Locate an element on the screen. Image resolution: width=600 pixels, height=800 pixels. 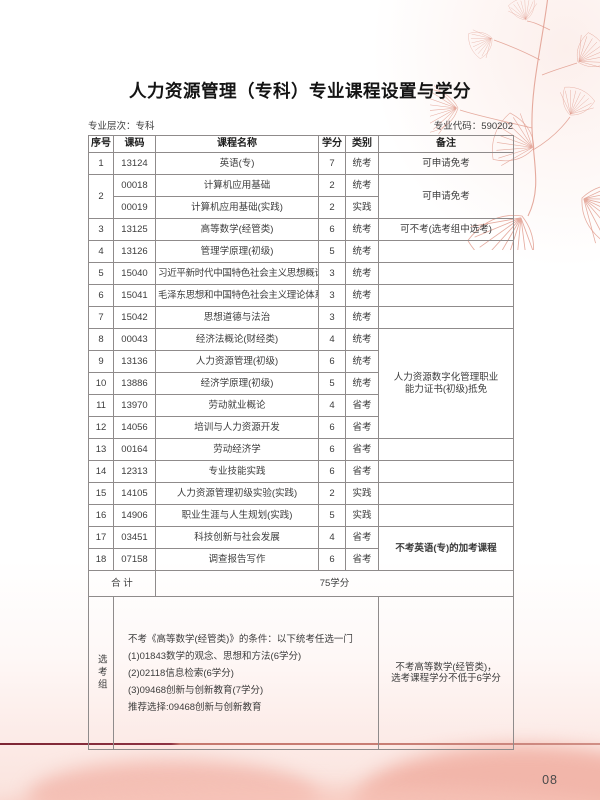
table-header-row: 序号 课码 课程名称 学分 类别 备注 is located at coordinates (301, 144).